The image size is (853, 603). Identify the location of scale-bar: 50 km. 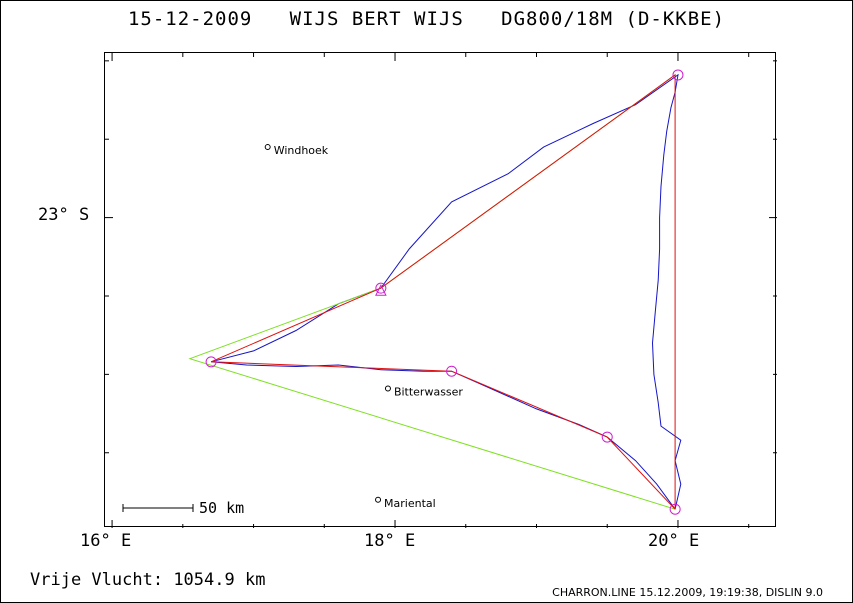
(183, 508).